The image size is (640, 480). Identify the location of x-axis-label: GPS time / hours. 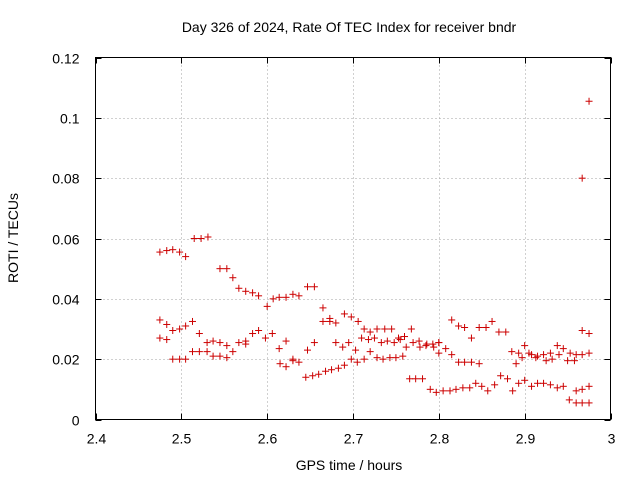
(349, 465).